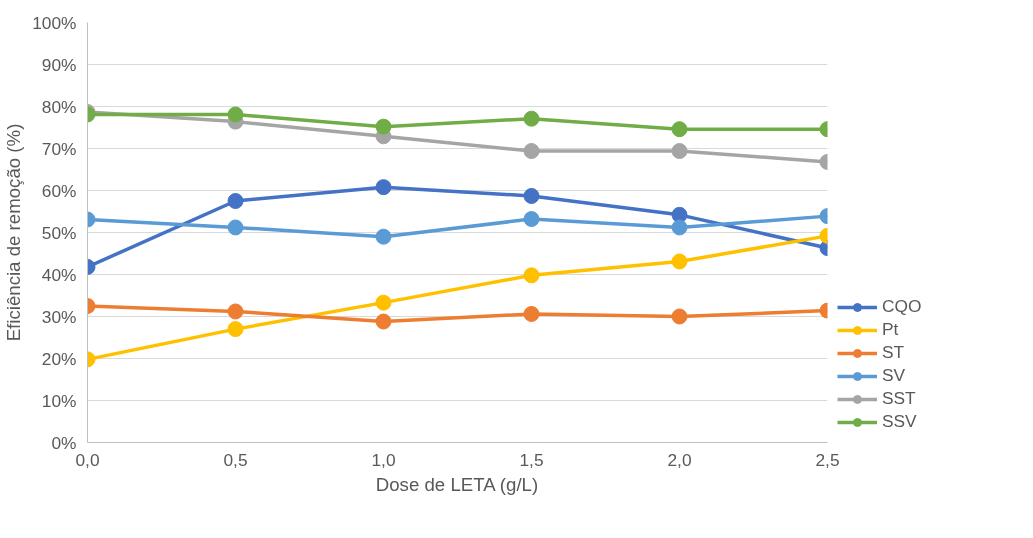  I want to click on x-tick-label: 0,0, so click(87, 459).